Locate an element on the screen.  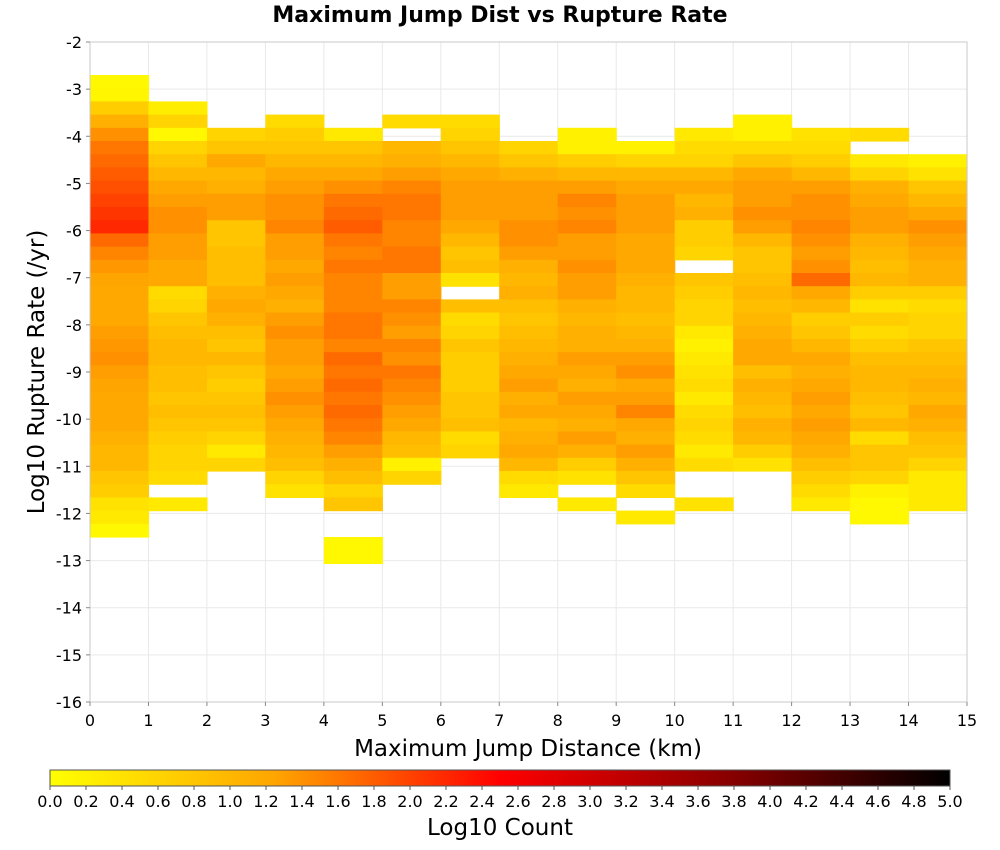
colorbar-tick-label: 1.8 is located at coordinates (373, 801).